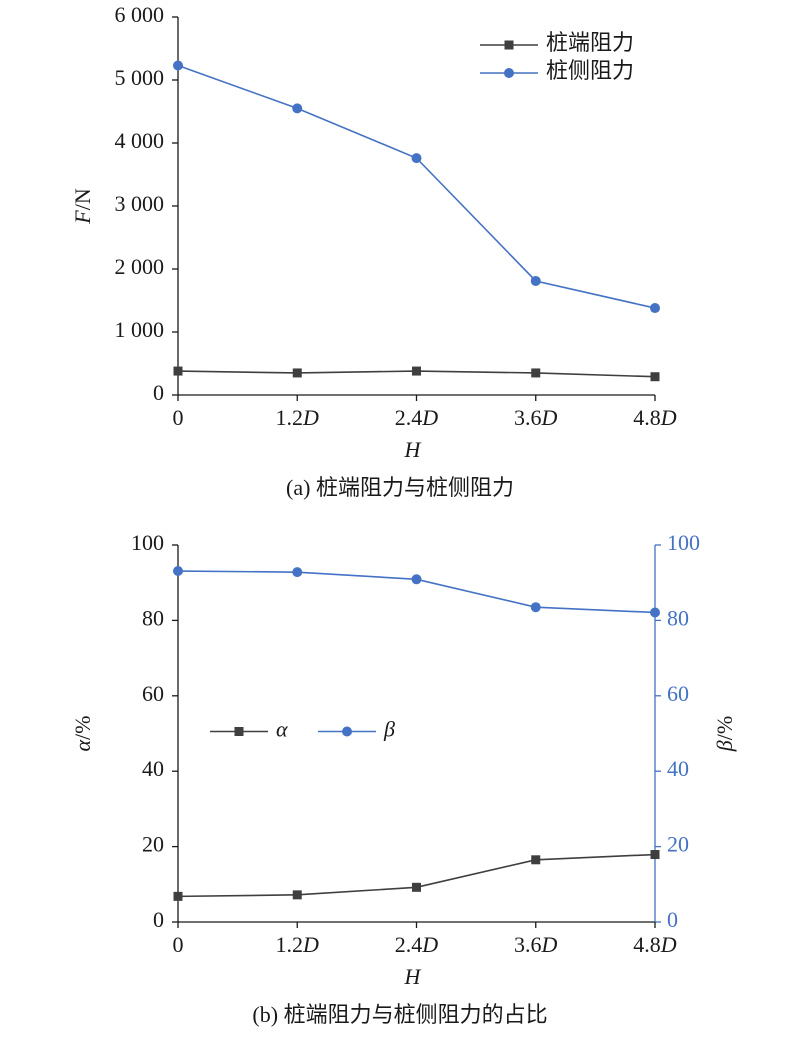 The height and width of the screenshot is (1041, 800). I want to click on y-tick-label: 80, so click(153, 617).